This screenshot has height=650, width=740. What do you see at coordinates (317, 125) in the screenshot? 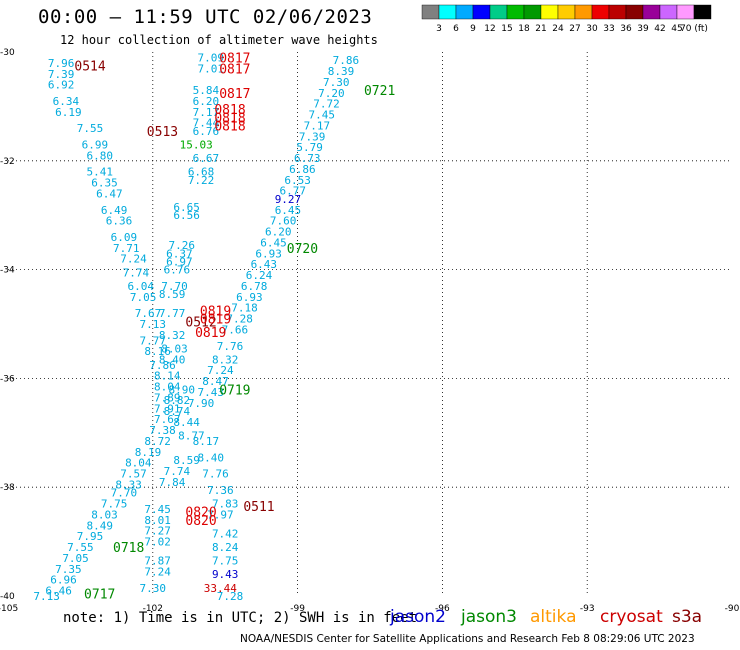
I see `swh-value: 7.17` at bounding box center [317, 125].